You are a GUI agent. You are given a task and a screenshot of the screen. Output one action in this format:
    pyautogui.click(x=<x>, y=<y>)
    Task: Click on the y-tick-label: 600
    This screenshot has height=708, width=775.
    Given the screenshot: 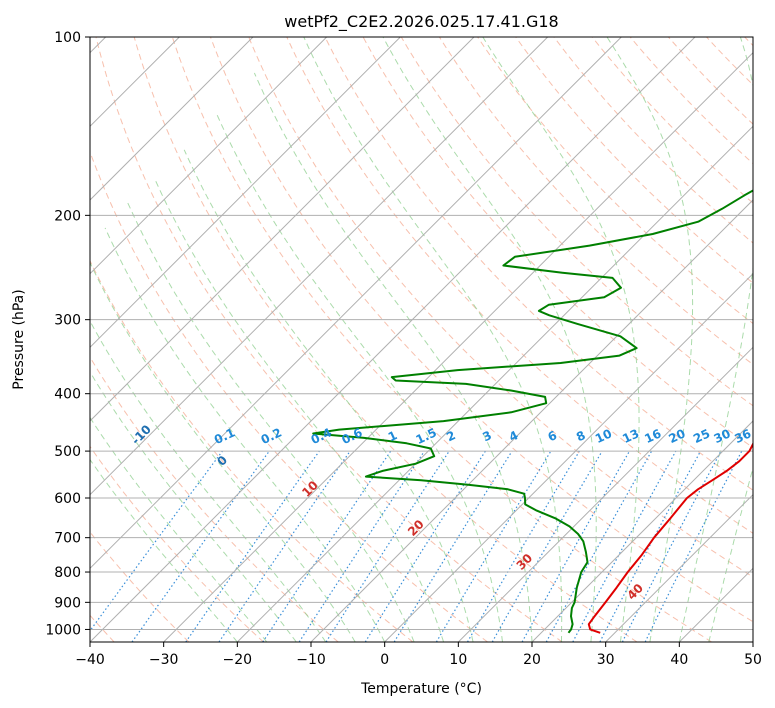 What is the action you would take?
    pyautogui.click(x=67, y=499)
    